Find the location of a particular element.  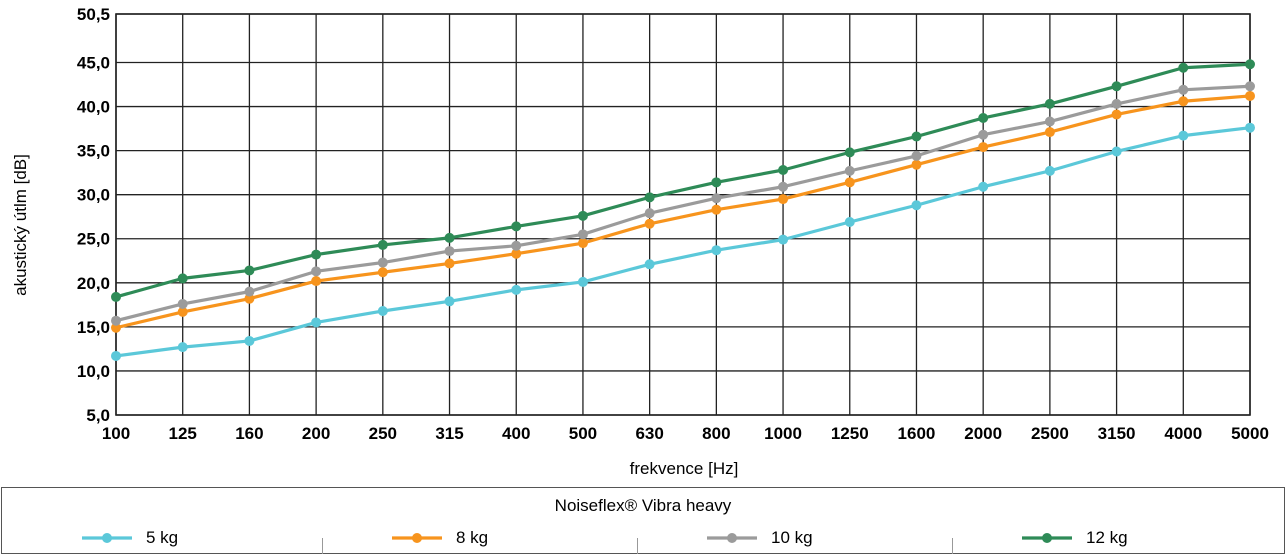

x-tick-label: 160 is located at coordinates (249, 433).